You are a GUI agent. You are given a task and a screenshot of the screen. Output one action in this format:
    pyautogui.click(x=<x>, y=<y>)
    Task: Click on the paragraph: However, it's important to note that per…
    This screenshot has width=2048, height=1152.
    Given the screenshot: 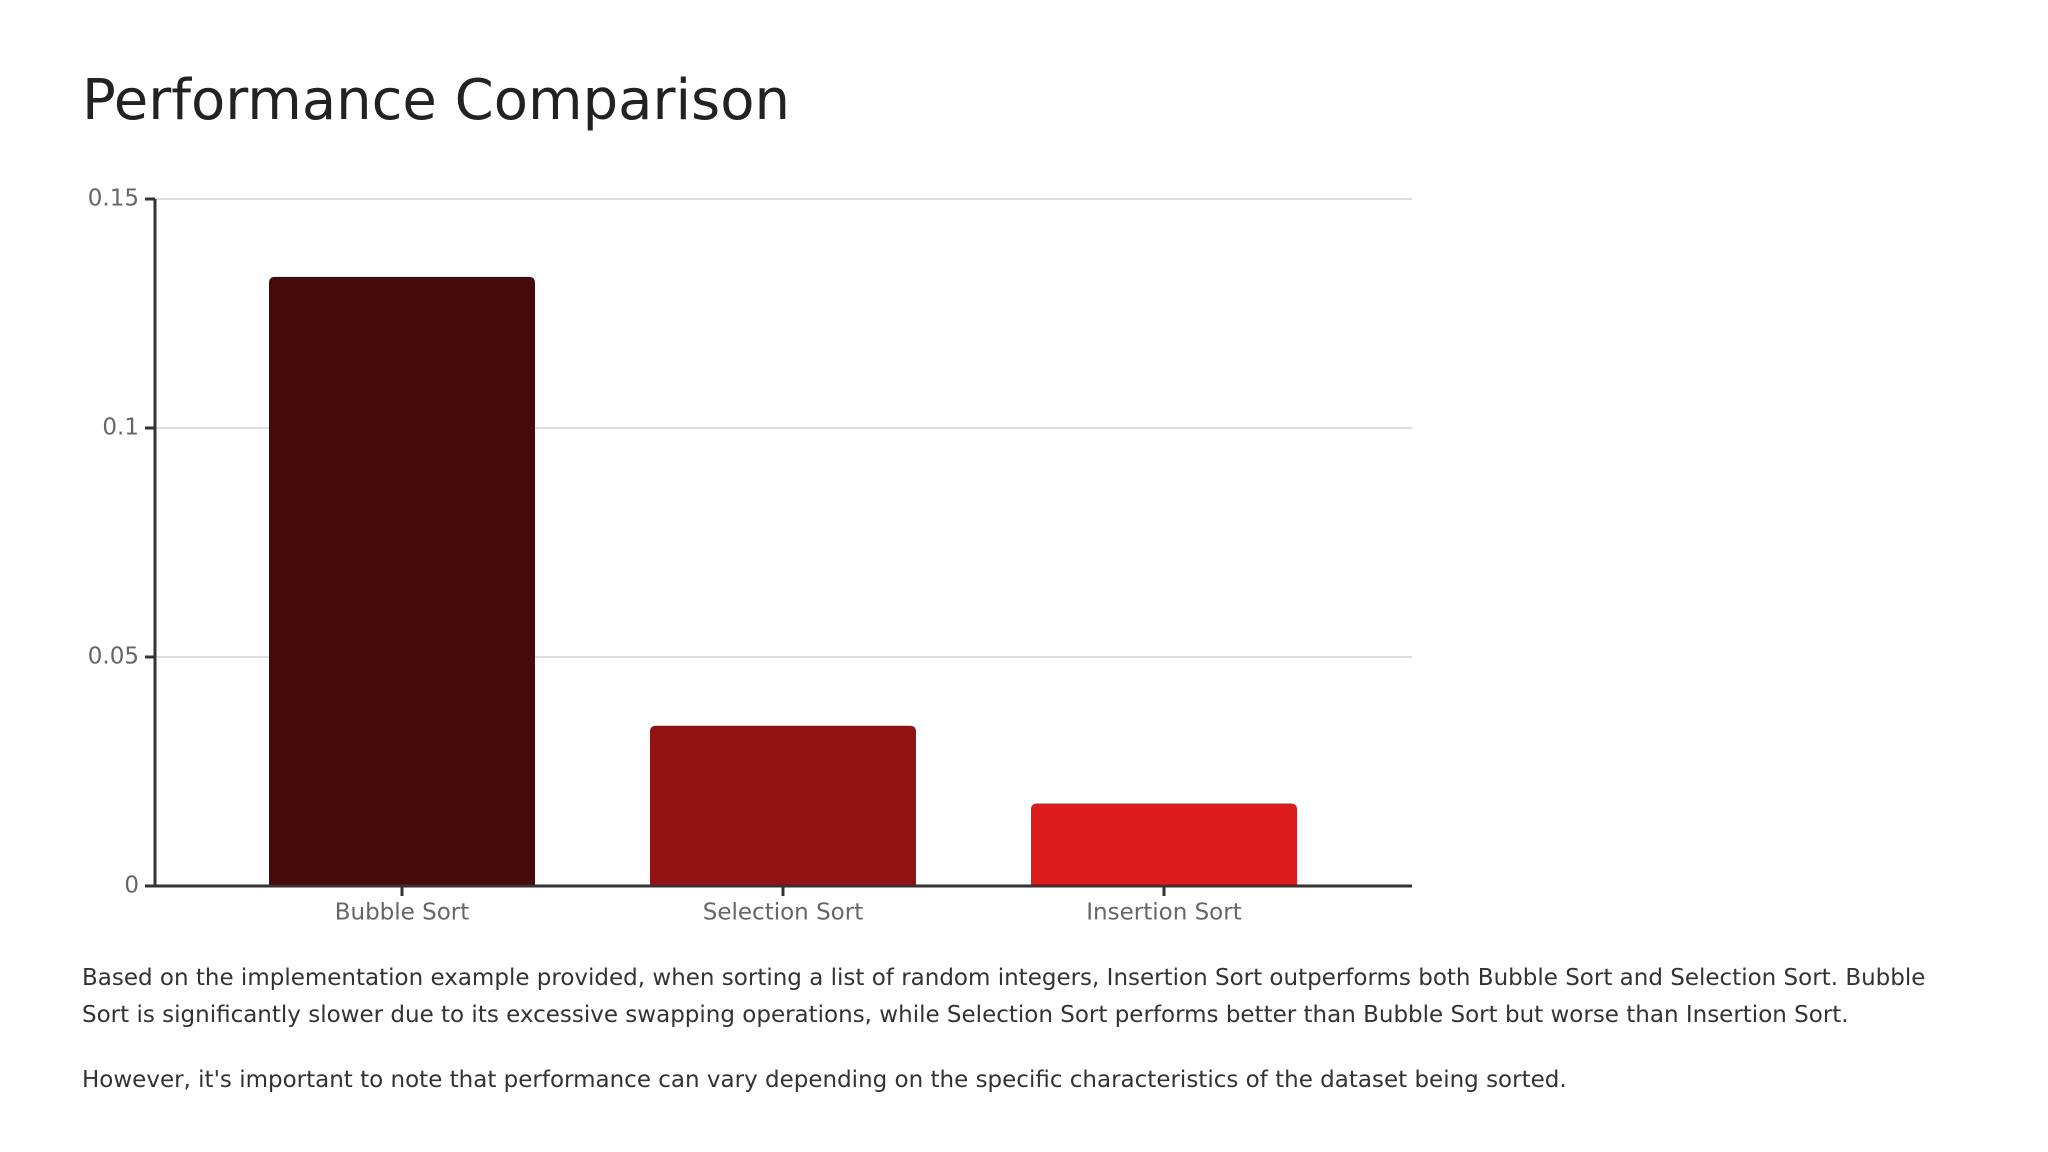 What is the action you would take?
    pyautogui.click(x=824, y=1080)
    